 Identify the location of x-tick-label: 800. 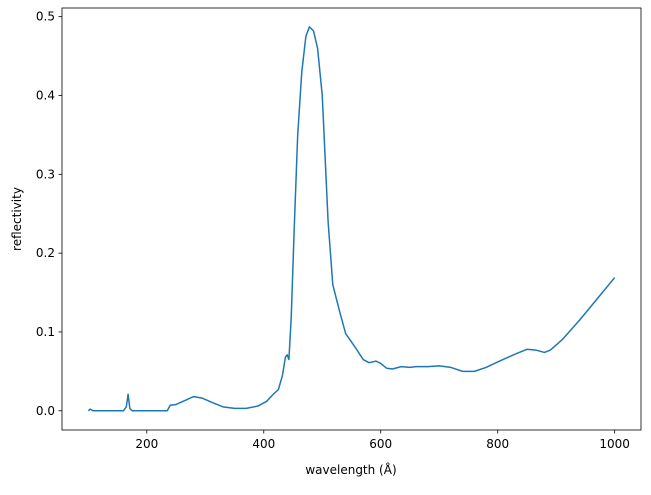
(497, 444).